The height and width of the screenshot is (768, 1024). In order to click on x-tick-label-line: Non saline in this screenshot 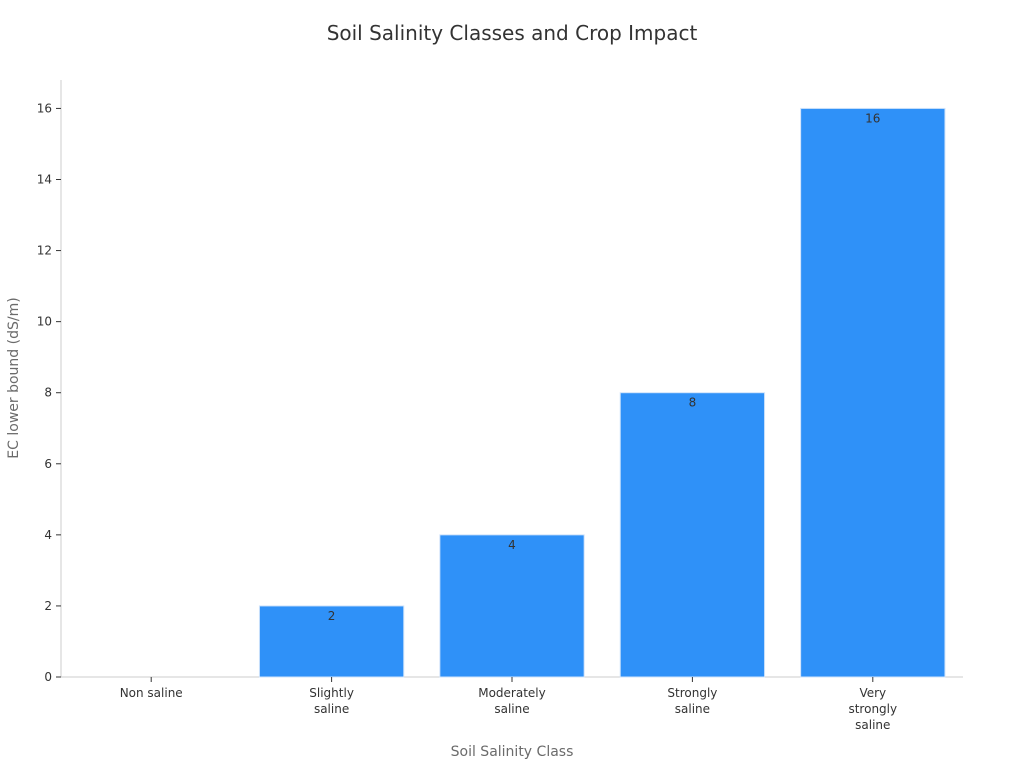, I will do `click(151, 693)`.